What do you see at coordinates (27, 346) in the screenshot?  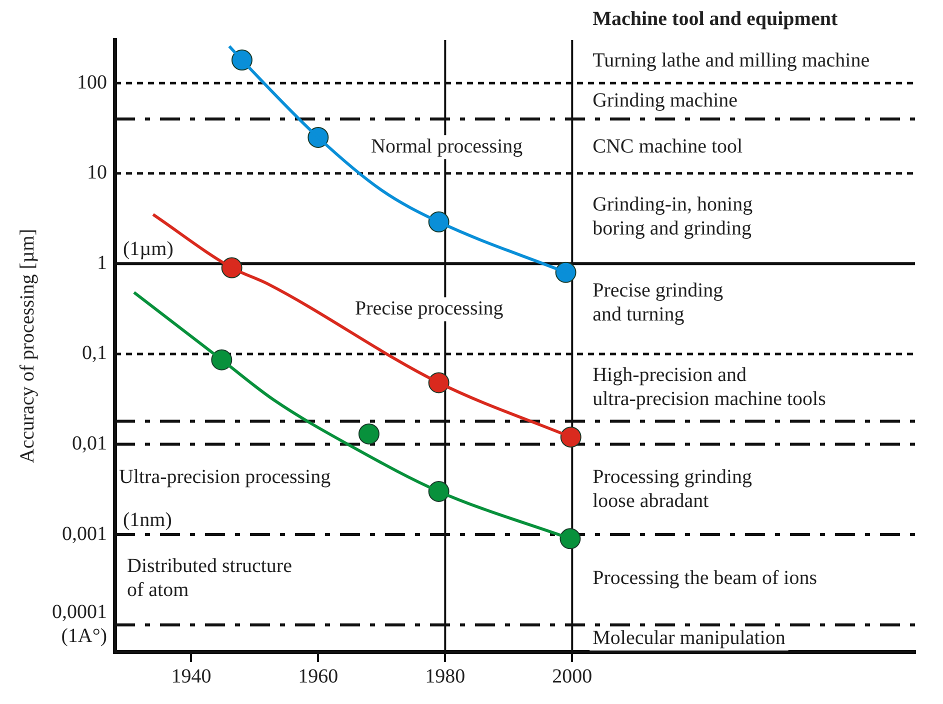 I see `y-axis-title: Accuracy of processing [µm]` at bounding box center [27, 346].